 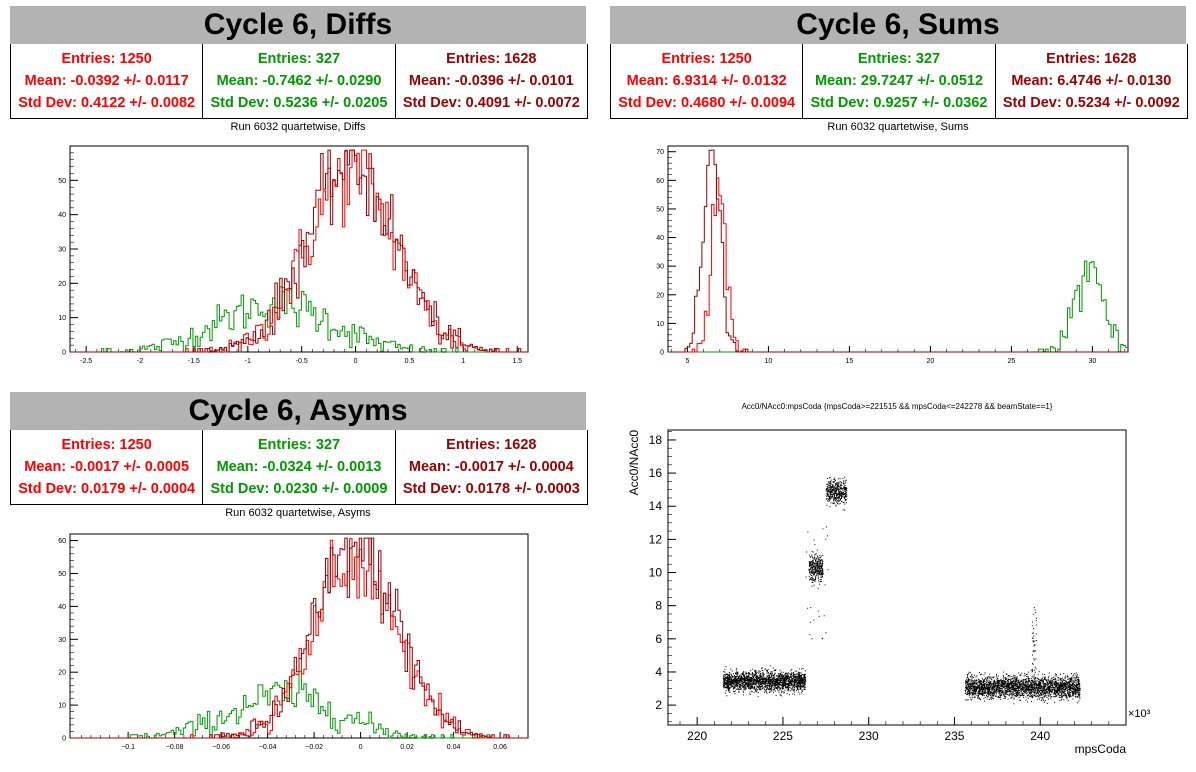 What do you see at coordinates (175, 747) in the screenshot?
I see `x-tick-label: −0.08` at bounding box center [175, 747].